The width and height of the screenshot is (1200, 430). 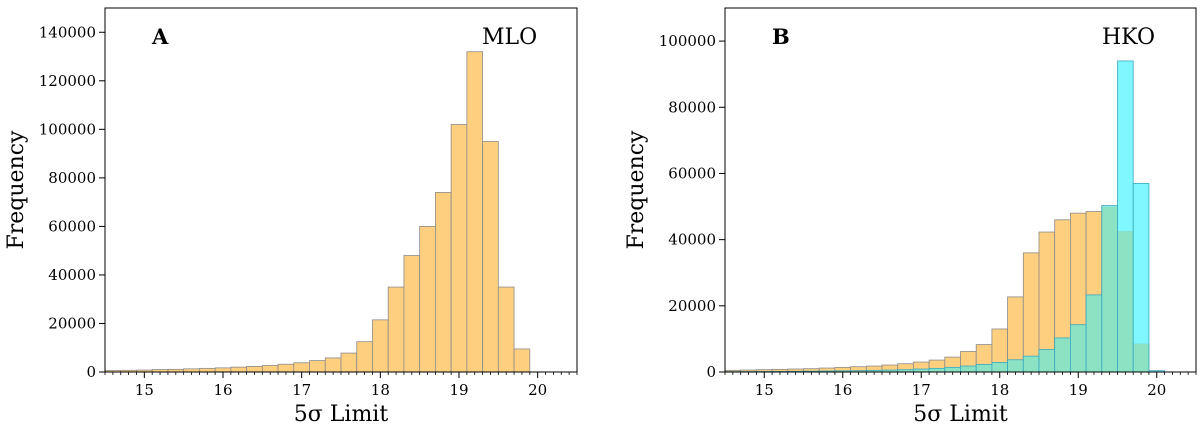 I want to click on y-tick-label: 120000, so click(x=67, y=81).